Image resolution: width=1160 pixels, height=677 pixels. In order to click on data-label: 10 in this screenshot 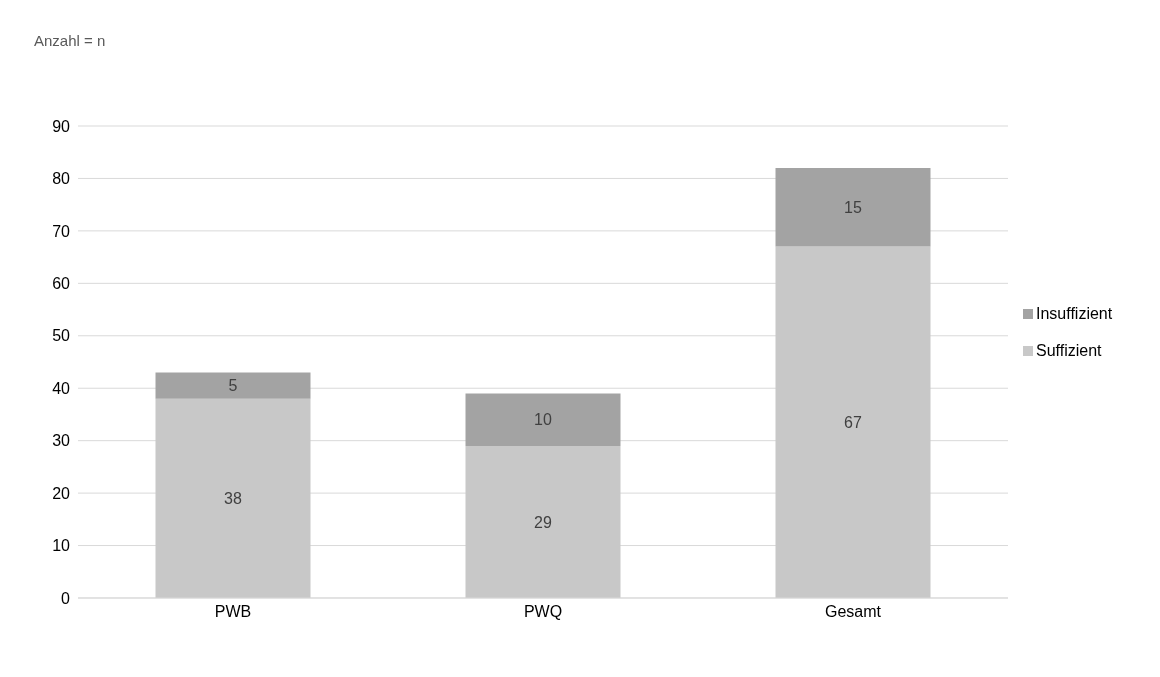, I will do `click(543, 420)`.